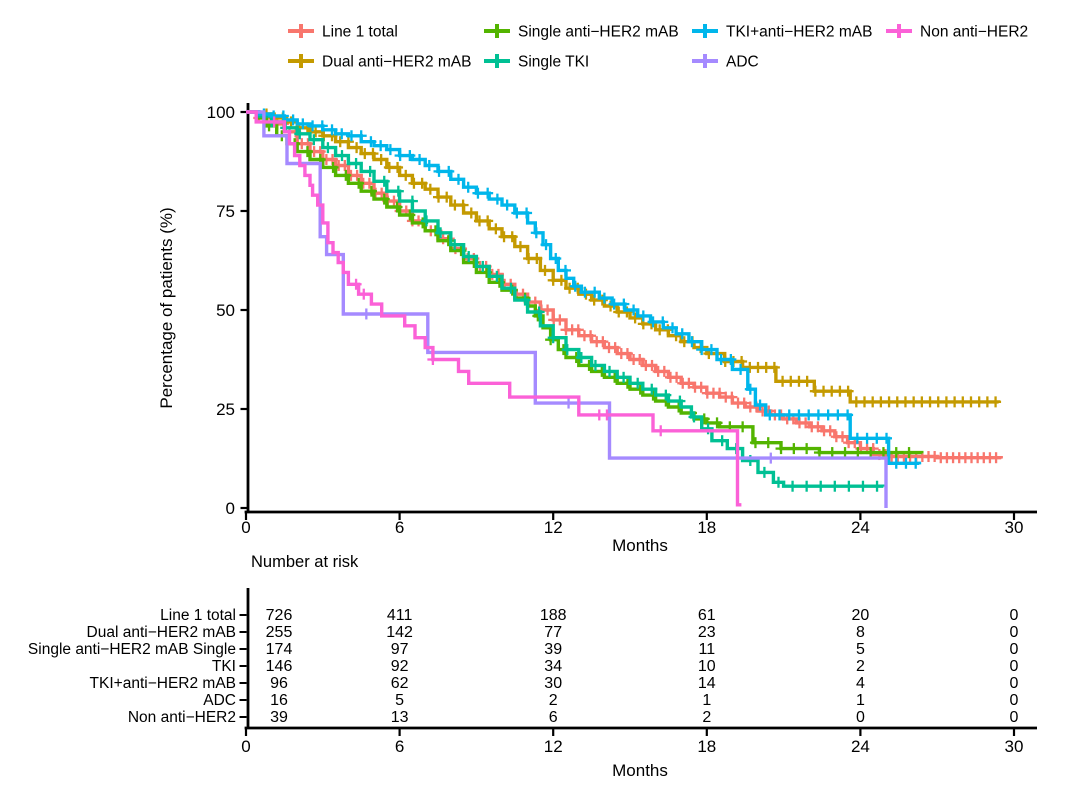 The height and width of the screenshot is (791, 1080). Describe the element at coordinates (467, 276) in the screenshot. I see `censor-marks-non-anti-her2` at that location.